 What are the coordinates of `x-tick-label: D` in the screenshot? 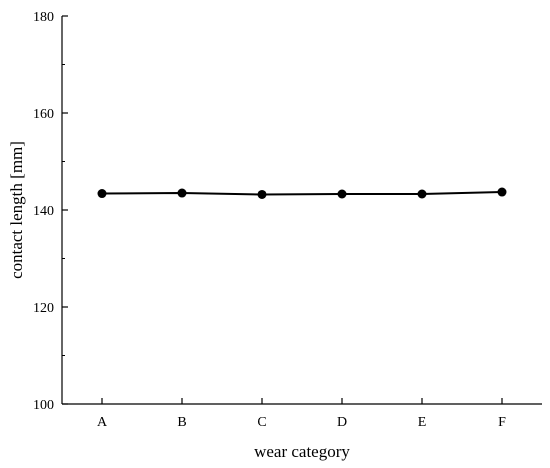 It's located at (342, 422).